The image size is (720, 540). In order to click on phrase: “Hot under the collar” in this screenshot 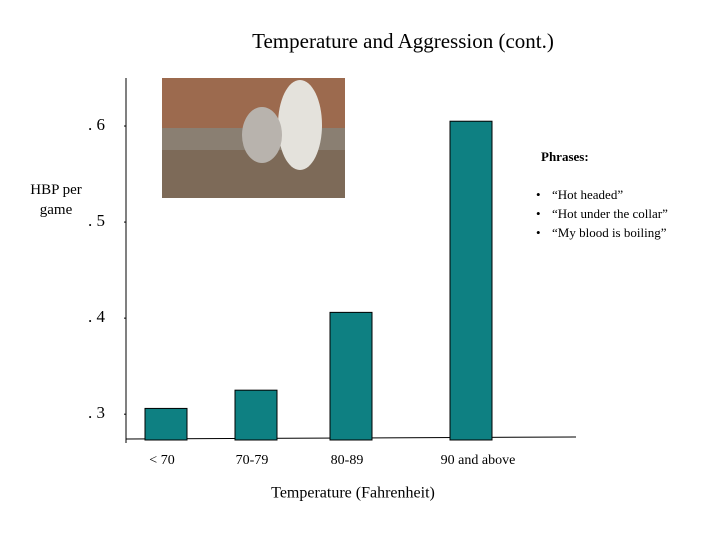, I will do `click(610, 213)`.